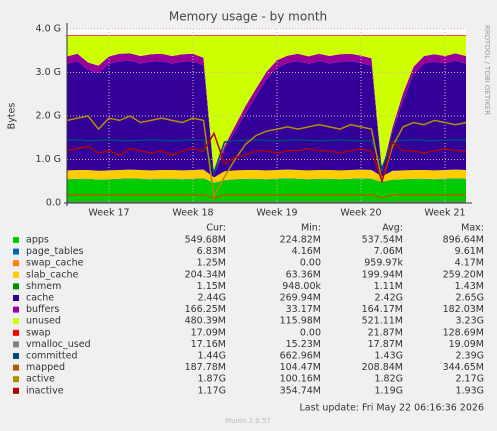 The height and width of the screenshot is (431, 497). I want to click on legend-label: swap_cache, so click(55, 263).